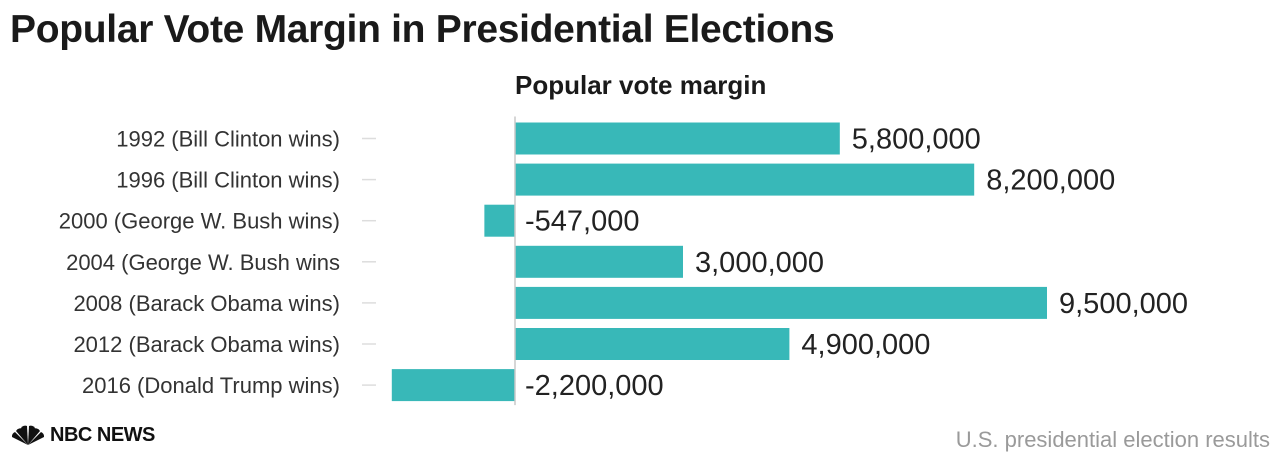 The width and height of the screenshot is (1280, 474). What do you see at coordinates (228, 139) in the screenshot?
I see `category-label: 1992 (Bill Clinton wins)` at bounding box center [228, 139].